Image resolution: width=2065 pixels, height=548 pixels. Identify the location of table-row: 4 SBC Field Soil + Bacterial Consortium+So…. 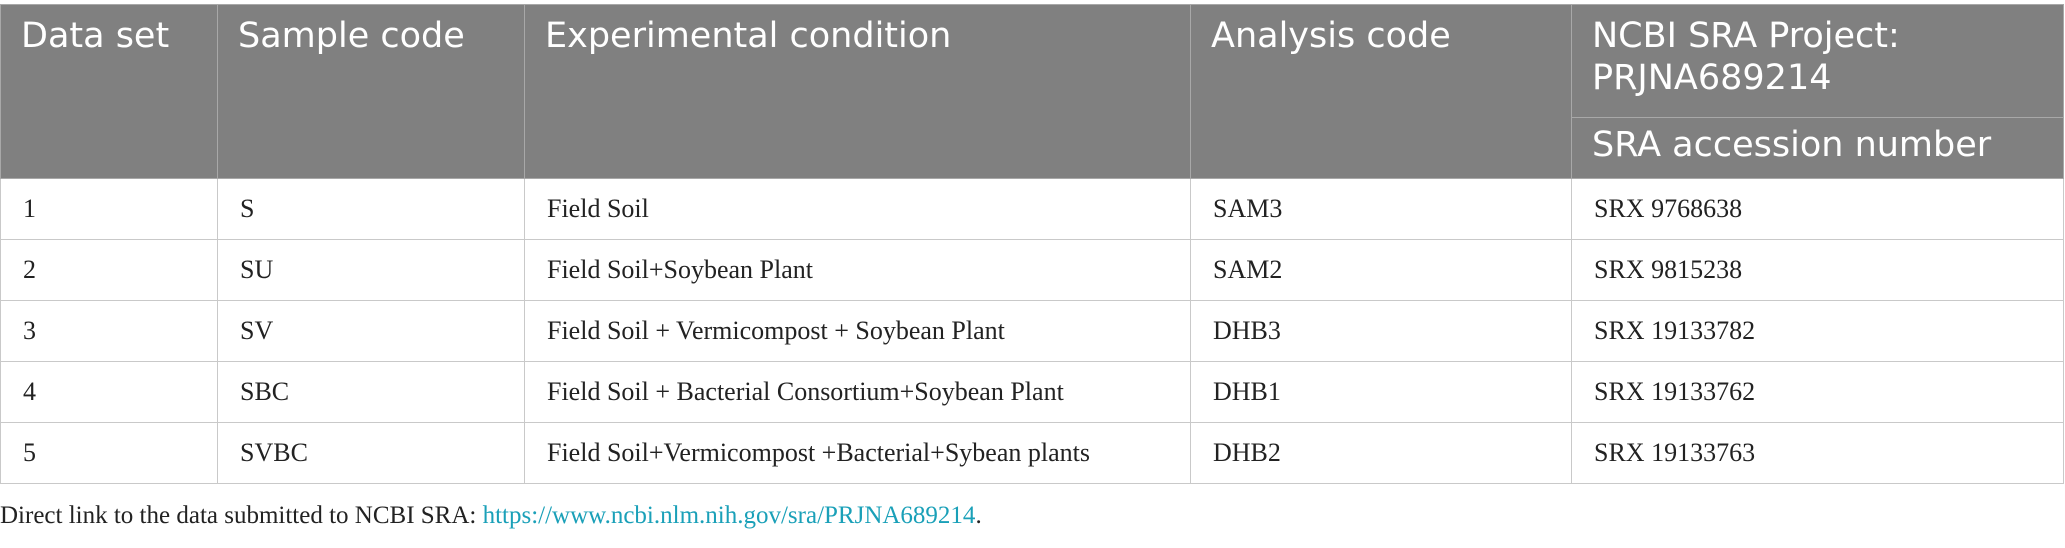
(1032, 392).